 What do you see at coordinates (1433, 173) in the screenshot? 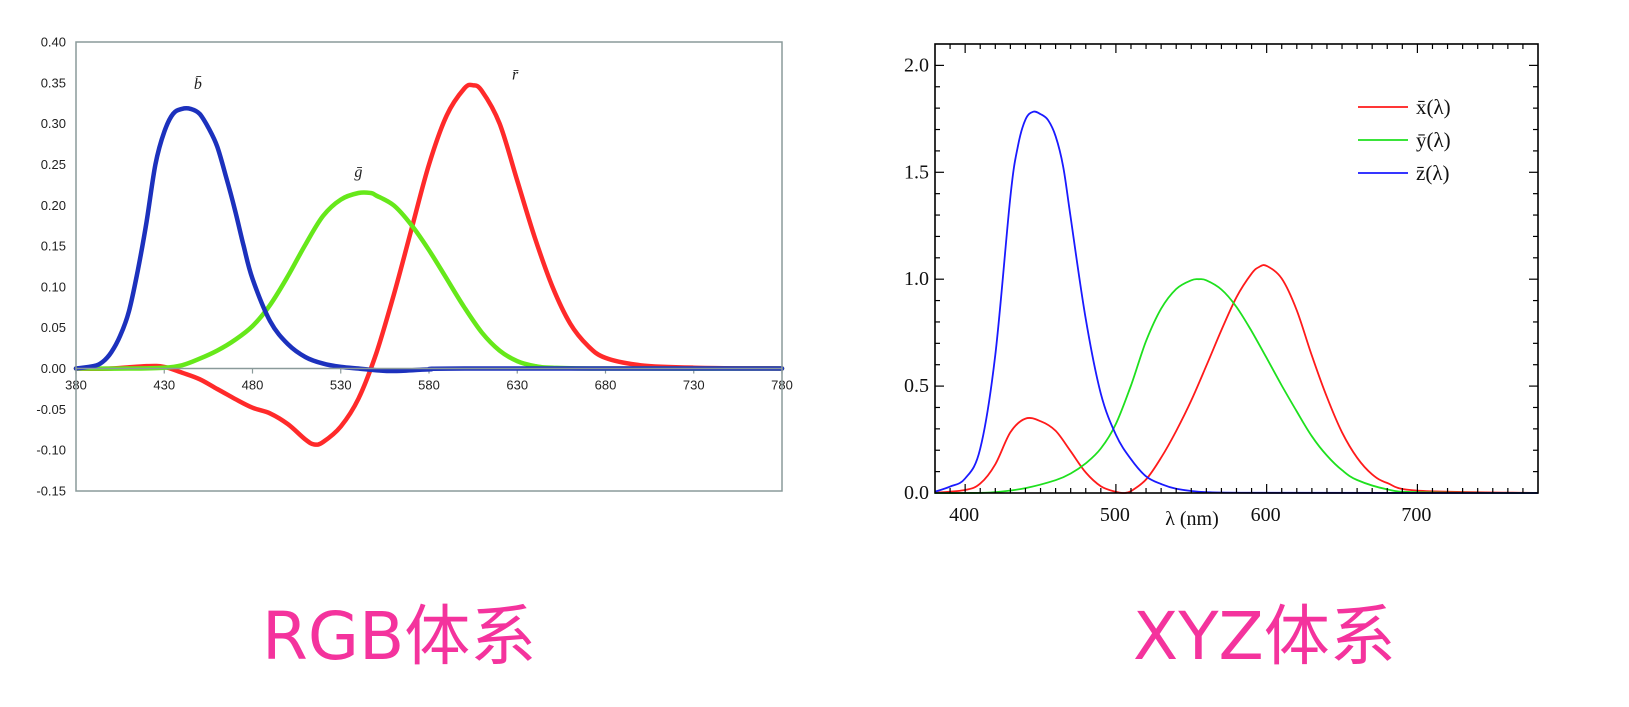
I see `xyz-legend-label-2: z̄(λ)` at bounding box center [1433, 173].